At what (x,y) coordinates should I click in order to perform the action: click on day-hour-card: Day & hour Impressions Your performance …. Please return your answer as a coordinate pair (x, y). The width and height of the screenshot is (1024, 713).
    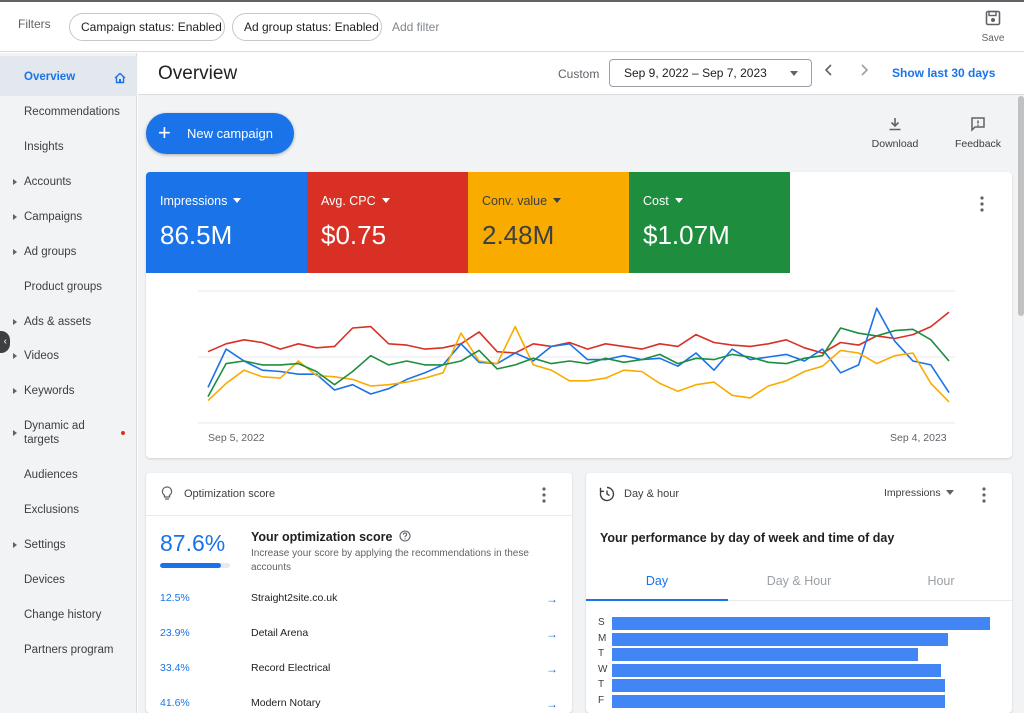
    Looking at the image, I should click on (799, 593).